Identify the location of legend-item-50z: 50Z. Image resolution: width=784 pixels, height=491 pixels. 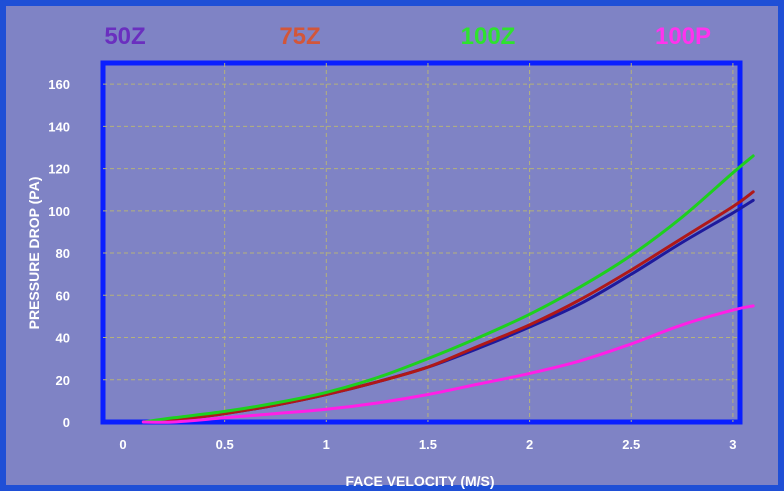
(124, 36).